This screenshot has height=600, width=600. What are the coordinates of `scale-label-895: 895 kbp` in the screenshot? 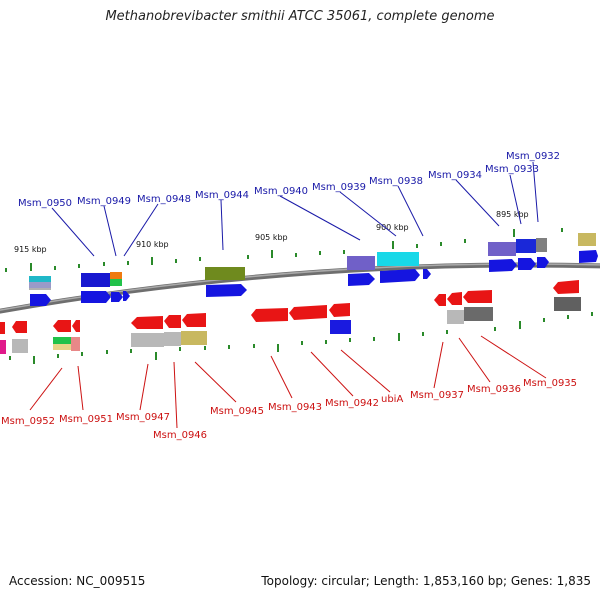 It's located at (512, 214).